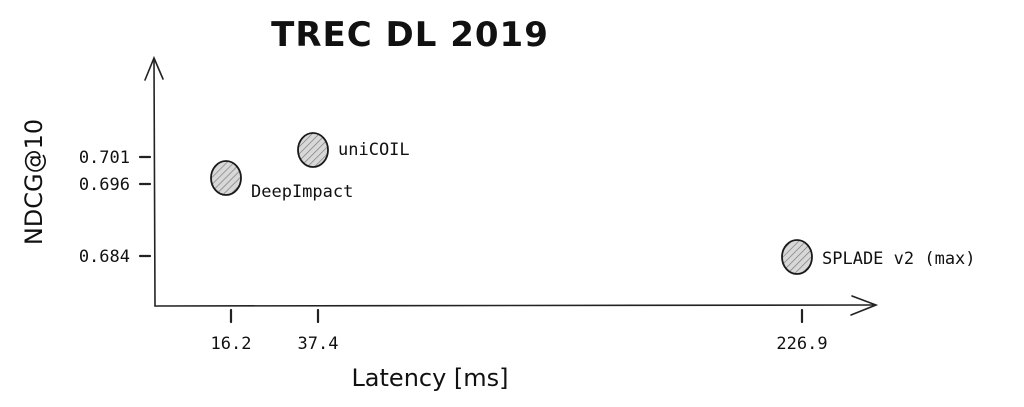 This screenshot has width=1024, height=407. Describe the element at coordinates (104, 158) in the screenshot. I see `y-tick-label: 0.701` at that location.